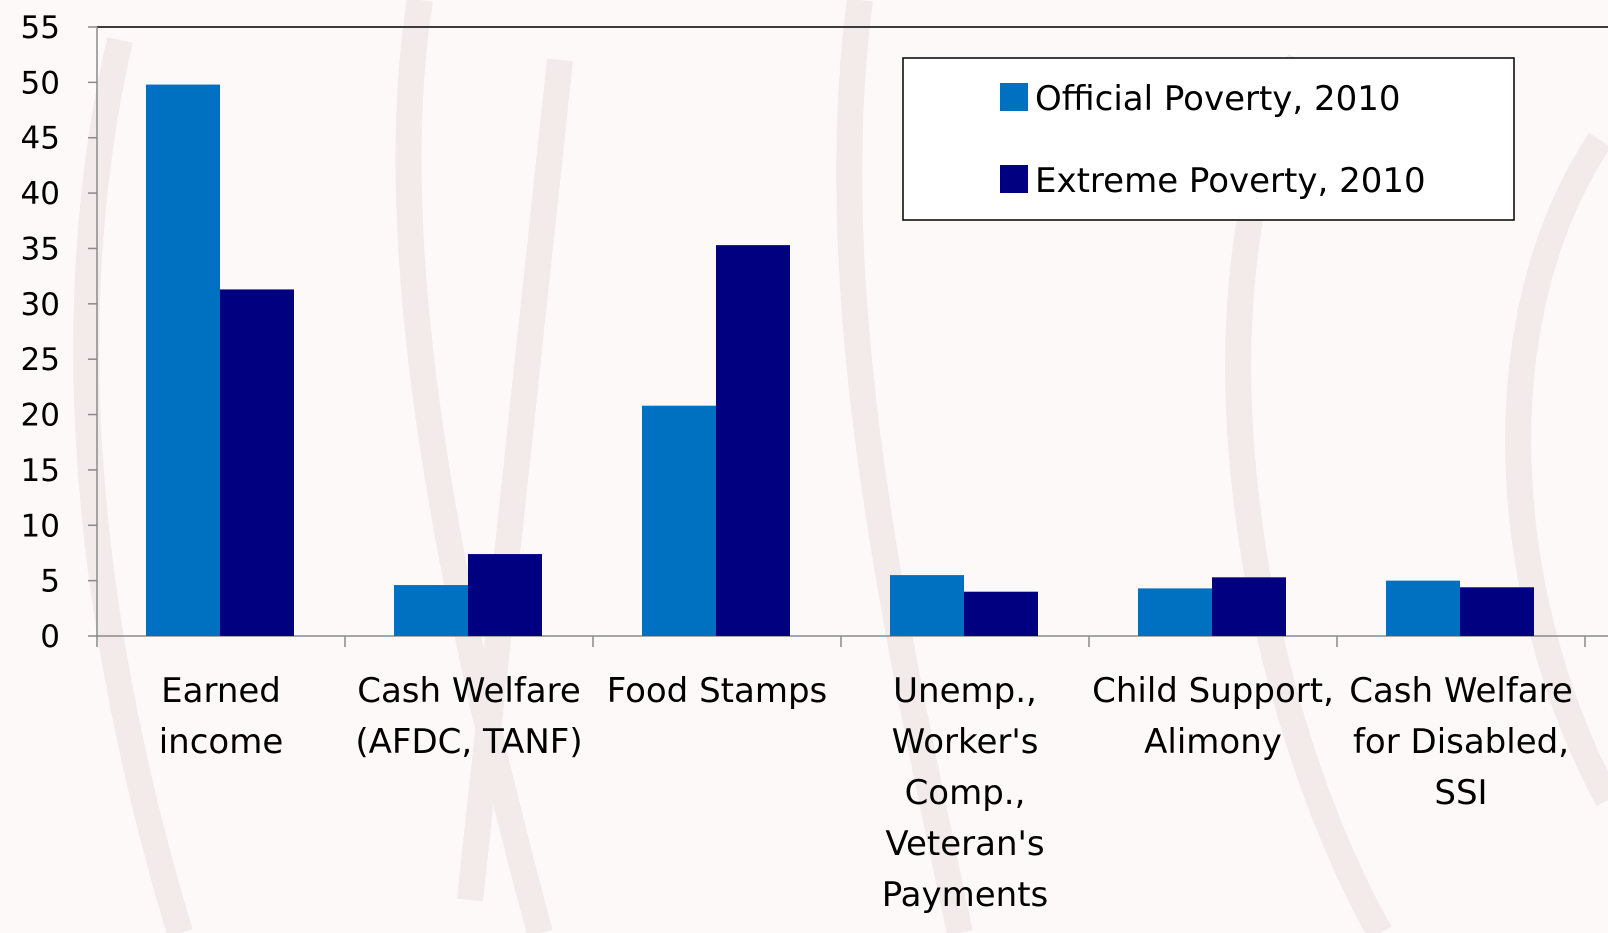 The height and width of the screenshot is (933, 1608). What do you see at coordinates (221, 691) in the screenshot?
I see `category-label-line: Earned` at bounding box center [221, 691].